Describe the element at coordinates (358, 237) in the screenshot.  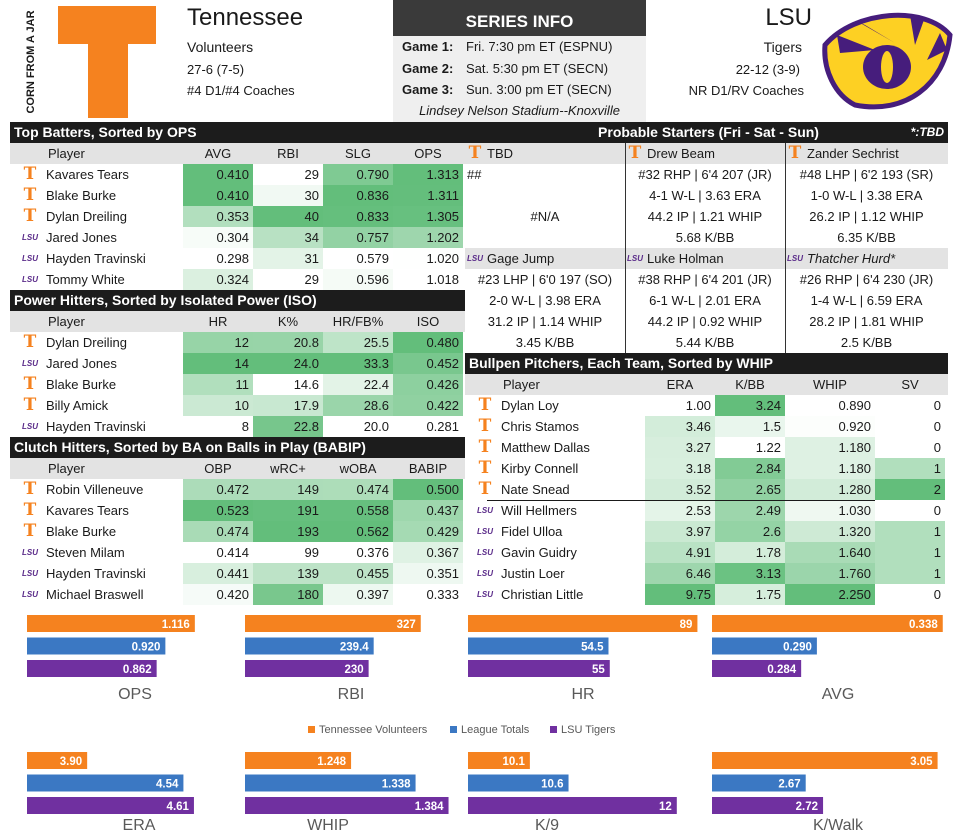
I see `stat-cell: 0.757` at that location.